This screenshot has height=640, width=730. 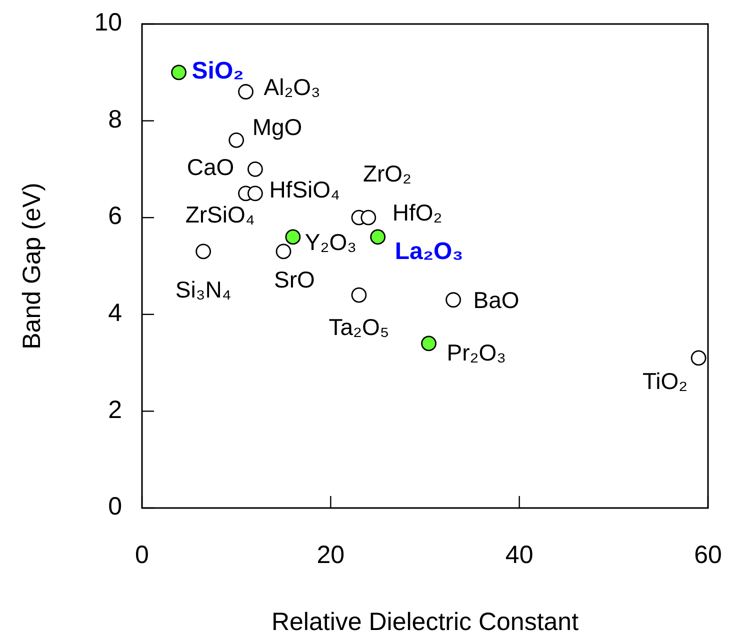 I want to click on annotation: Pr₂O₃, so click(x=476, y=353).